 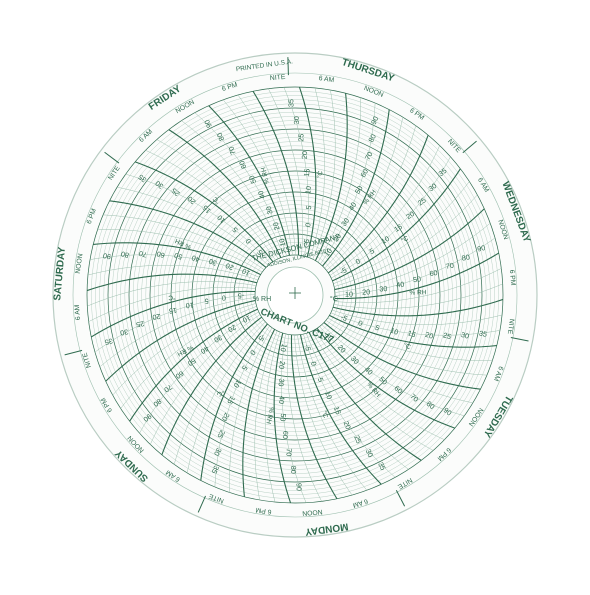 What do you see at coordinates (448, 411) in the screenshot?
I see `humidity-tick-label: 90` at bounding box center [448, 411].